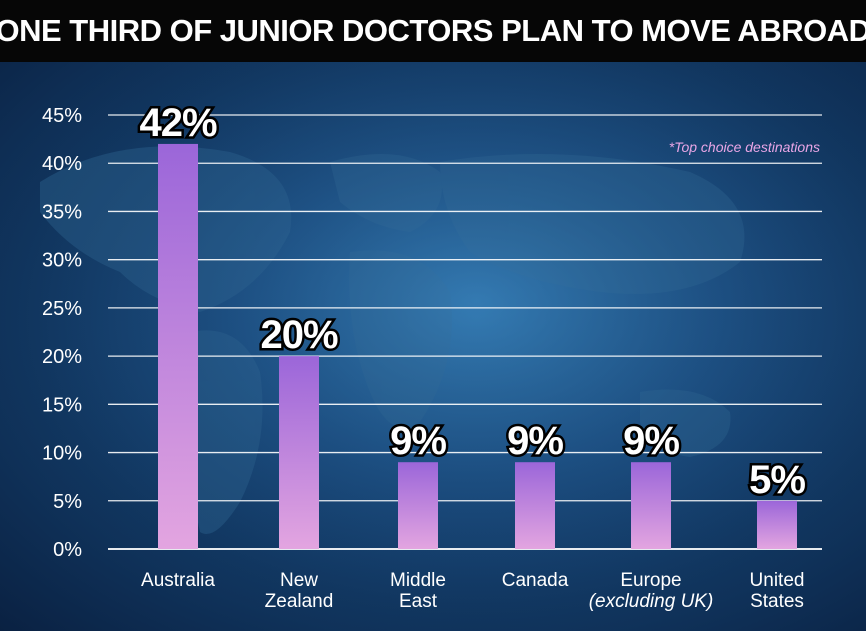 The image size is (866, 631). I want to click on x-category-line: United, so click(777, 580).